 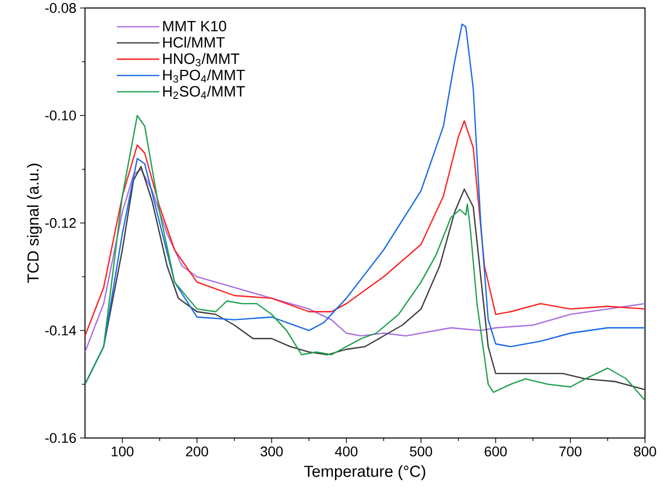 What do you see at coordinates (60, 223) in the screenshot?
I see `y-tick-label: -0.12` at bounding box center [60, 223].